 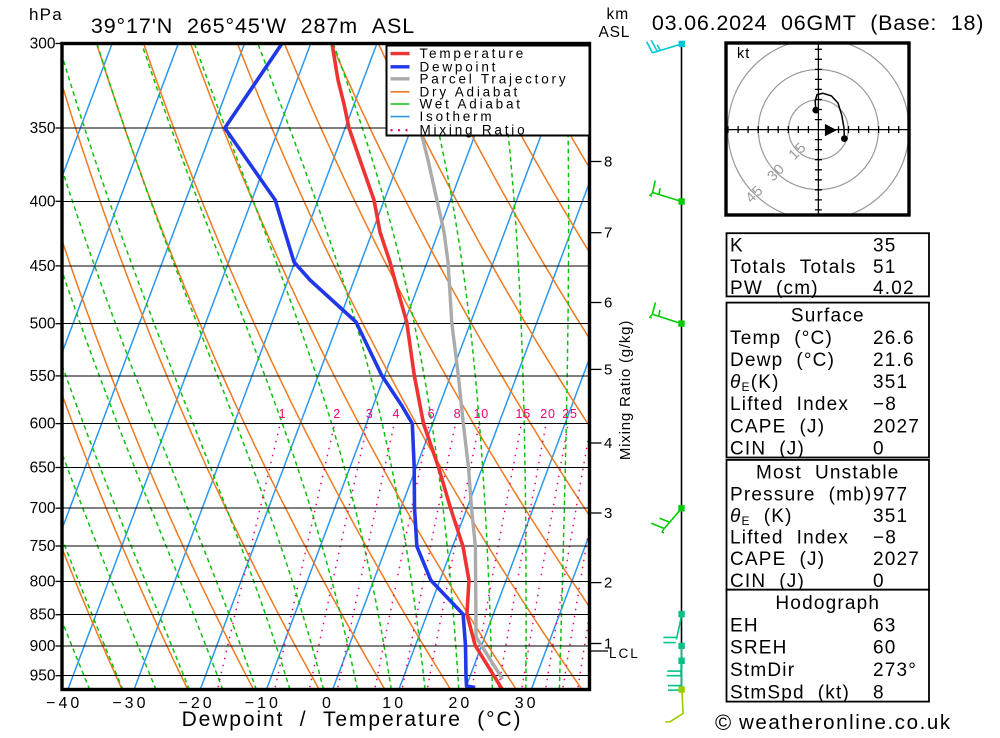 I want to click on svg-text: Dry Adiabat, so click(x=470, y=91).